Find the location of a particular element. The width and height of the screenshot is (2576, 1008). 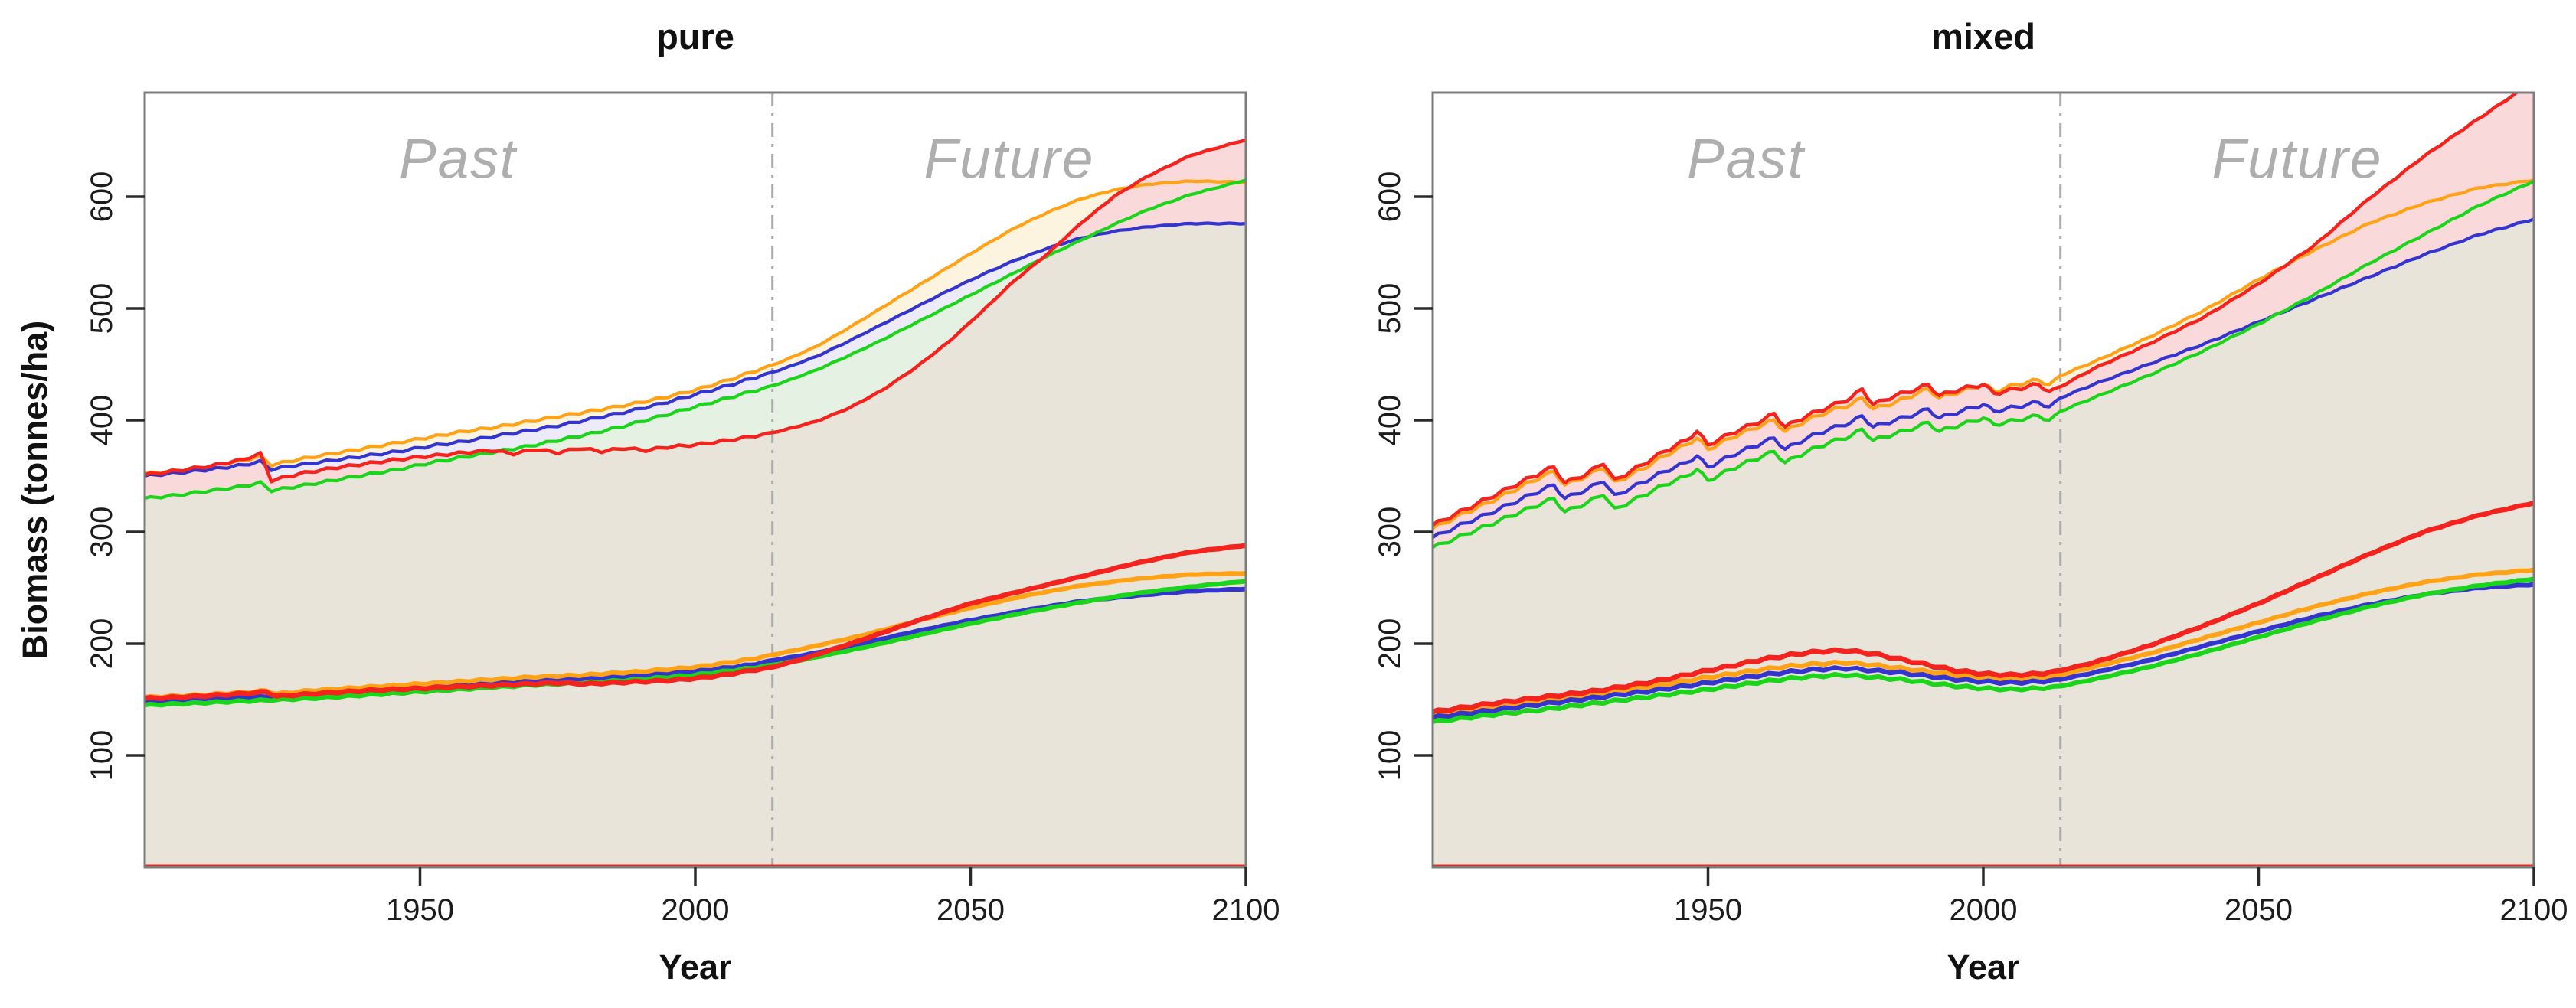

upper-green-line is located at coordinates (695, 339).